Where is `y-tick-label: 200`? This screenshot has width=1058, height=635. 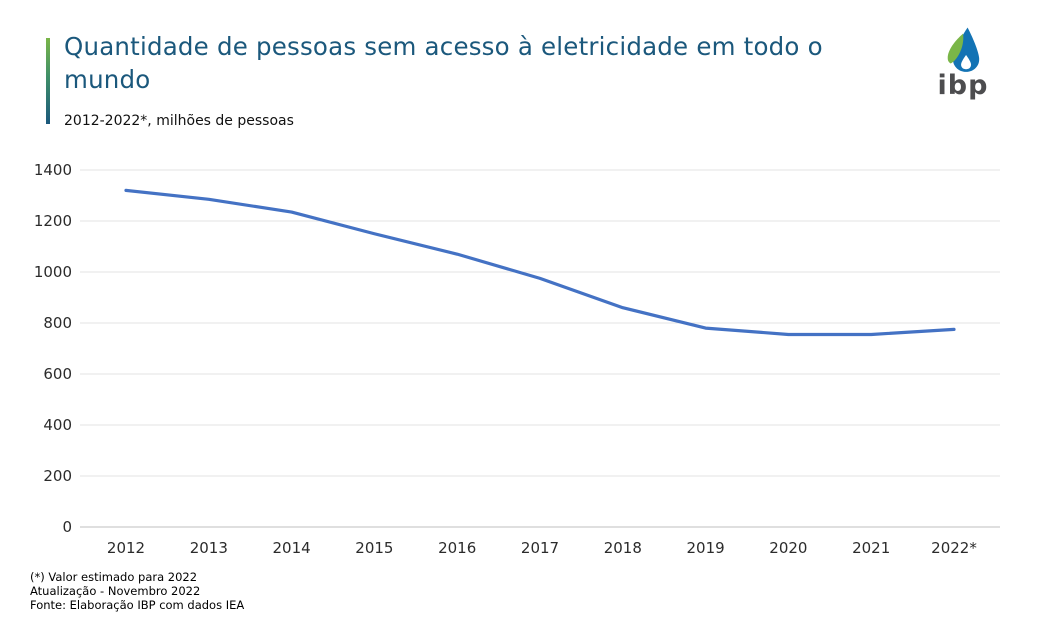
y-tick-label: 200 is located at coordinates (57, 476).